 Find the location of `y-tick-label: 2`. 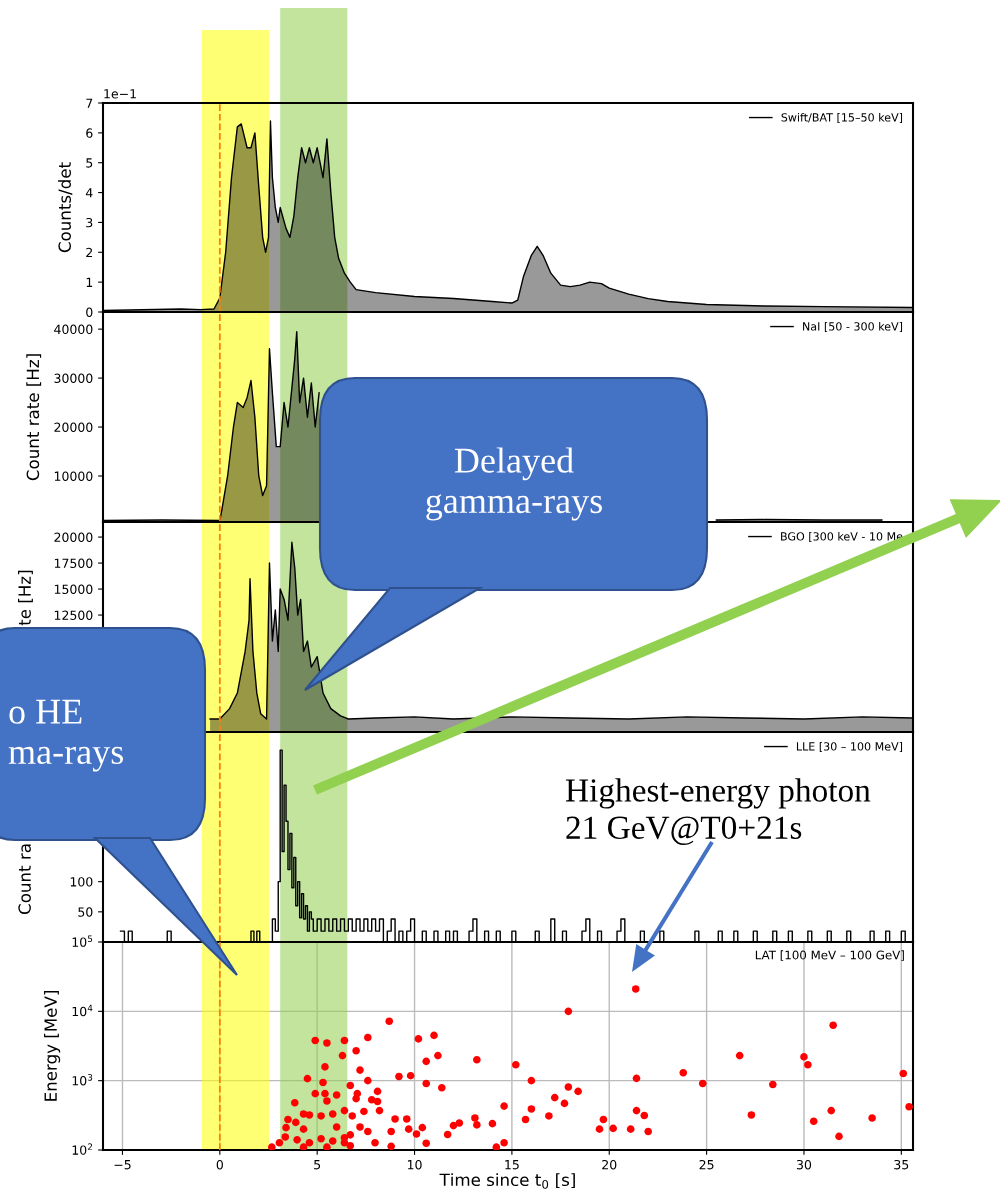

y-tick-label: 2 is located at coordinates (89, 252).